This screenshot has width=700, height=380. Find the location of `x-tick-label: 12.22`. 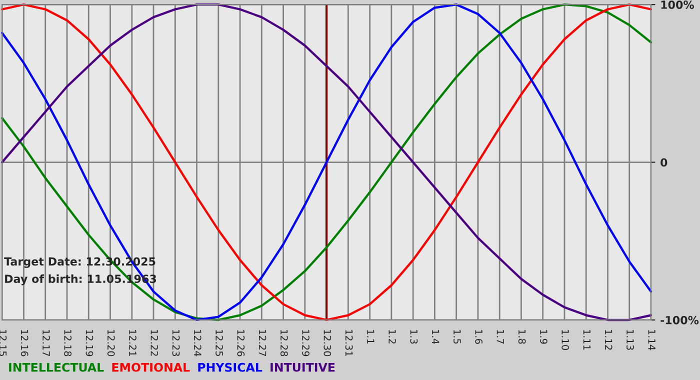

x-tick-label: 12.22 is located at coordinates (154, 343).